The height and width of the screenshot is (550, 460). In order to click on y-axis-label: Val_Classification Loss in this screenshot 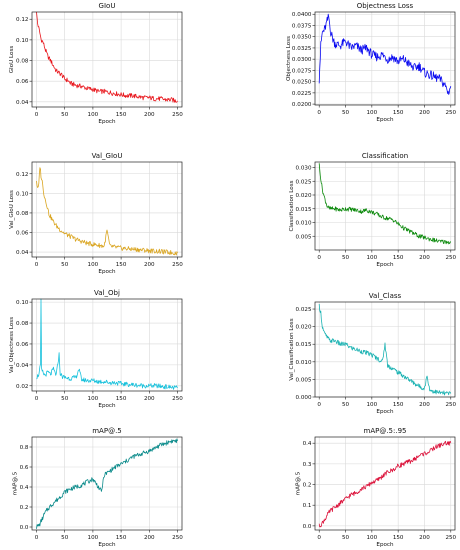, I will do `click(292, 349)`.